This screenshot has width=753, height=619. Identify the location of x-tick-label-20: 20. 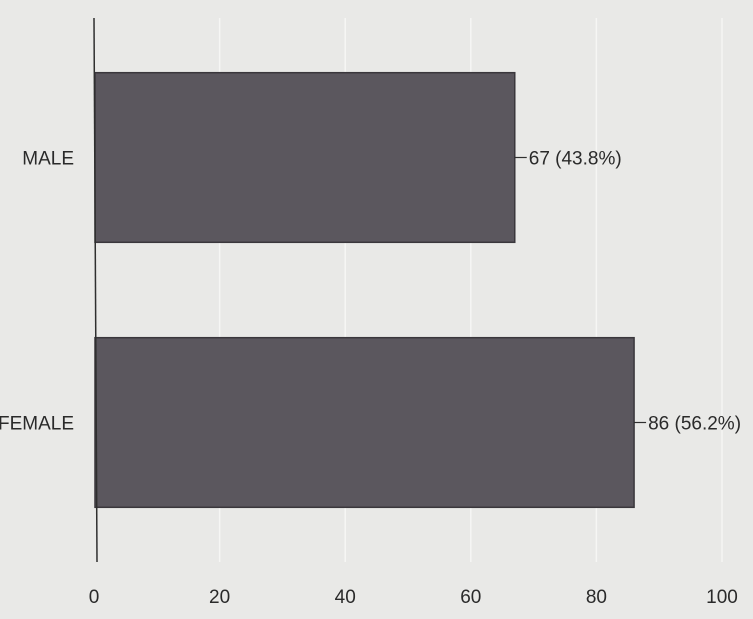
(219, 597).